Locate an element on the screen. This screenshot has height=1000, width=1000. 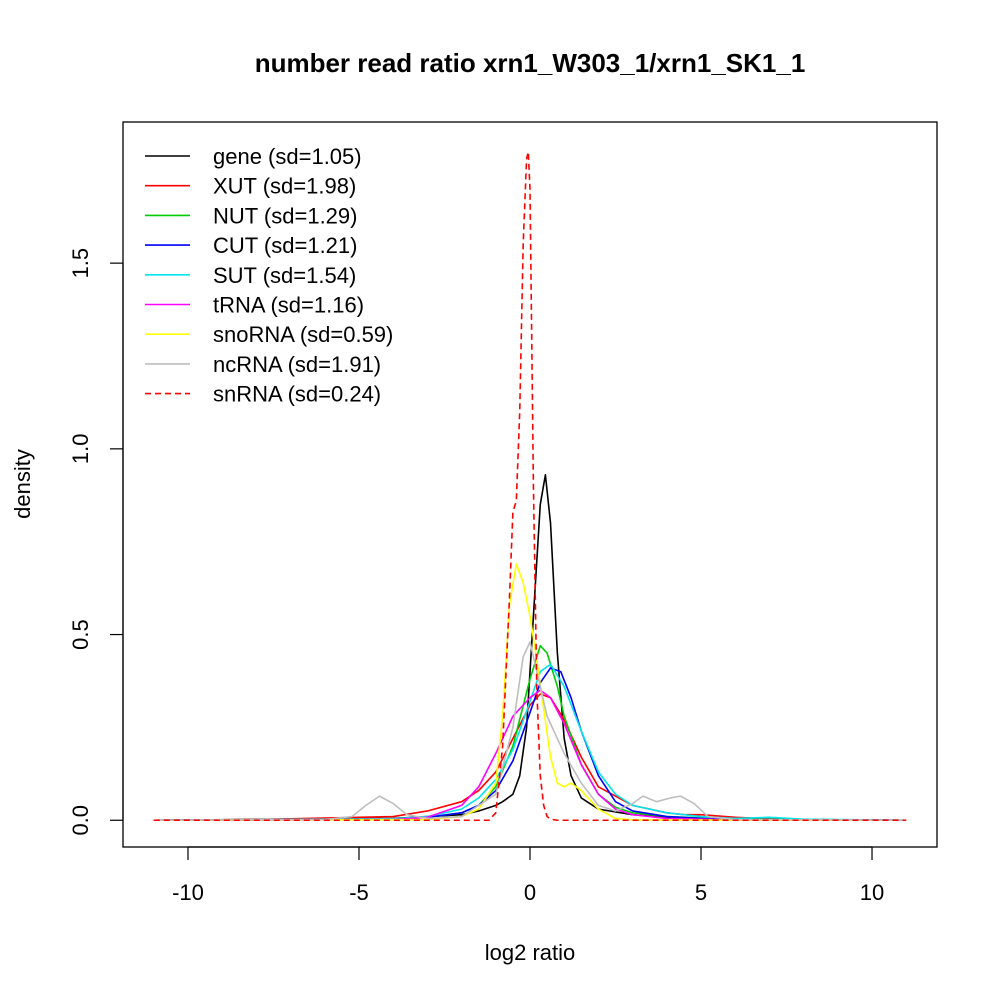
y-tick-label: 1.0 is located at coordinates (80, 449).